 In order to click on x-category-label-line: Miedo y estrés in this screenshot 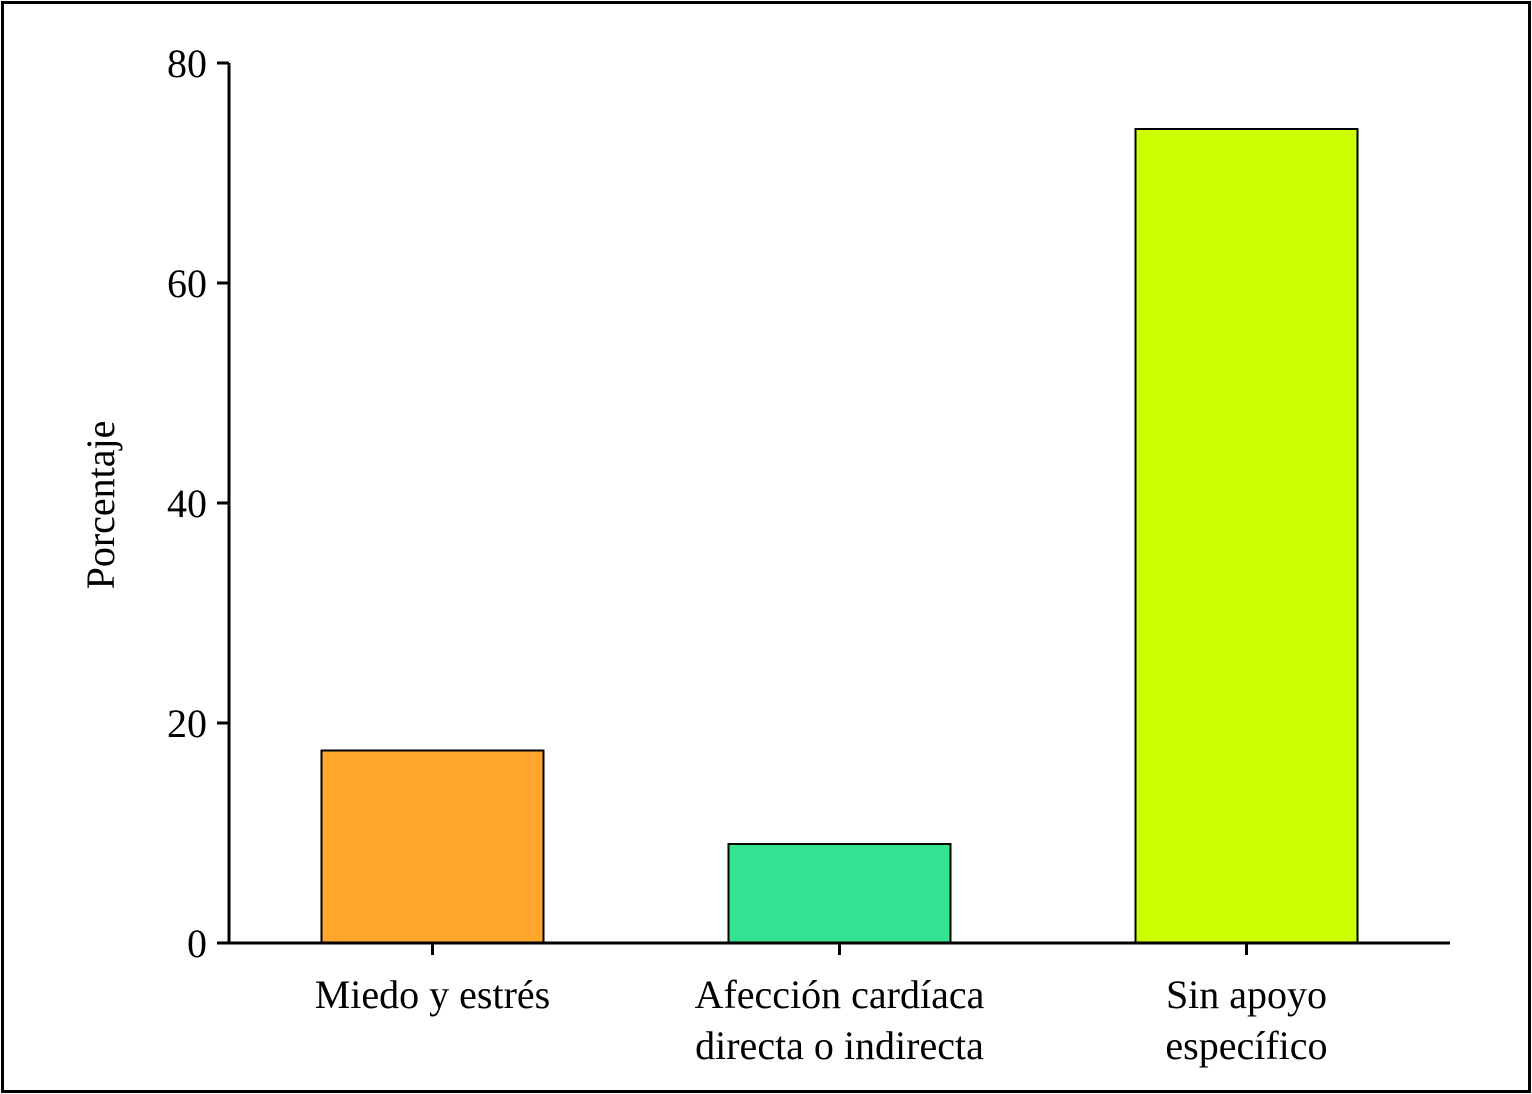, I will do `click(433, 994)`.